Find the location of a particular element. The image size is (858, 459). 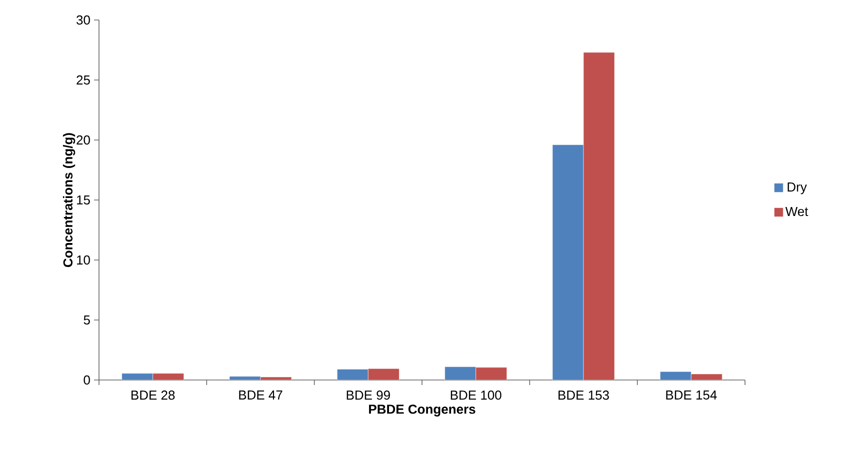

x-tick-label: BDE 100 is located at coordinates (476, 395).